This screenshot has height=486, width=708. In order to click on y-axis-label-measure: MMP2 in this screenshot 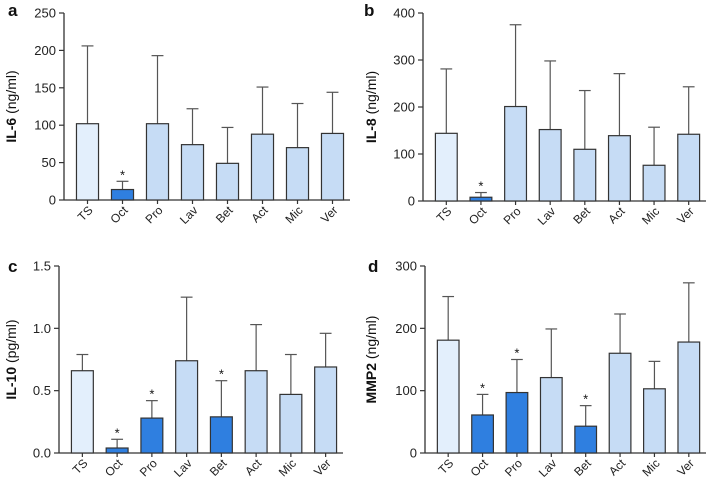, I will do `click(371, 383)`.